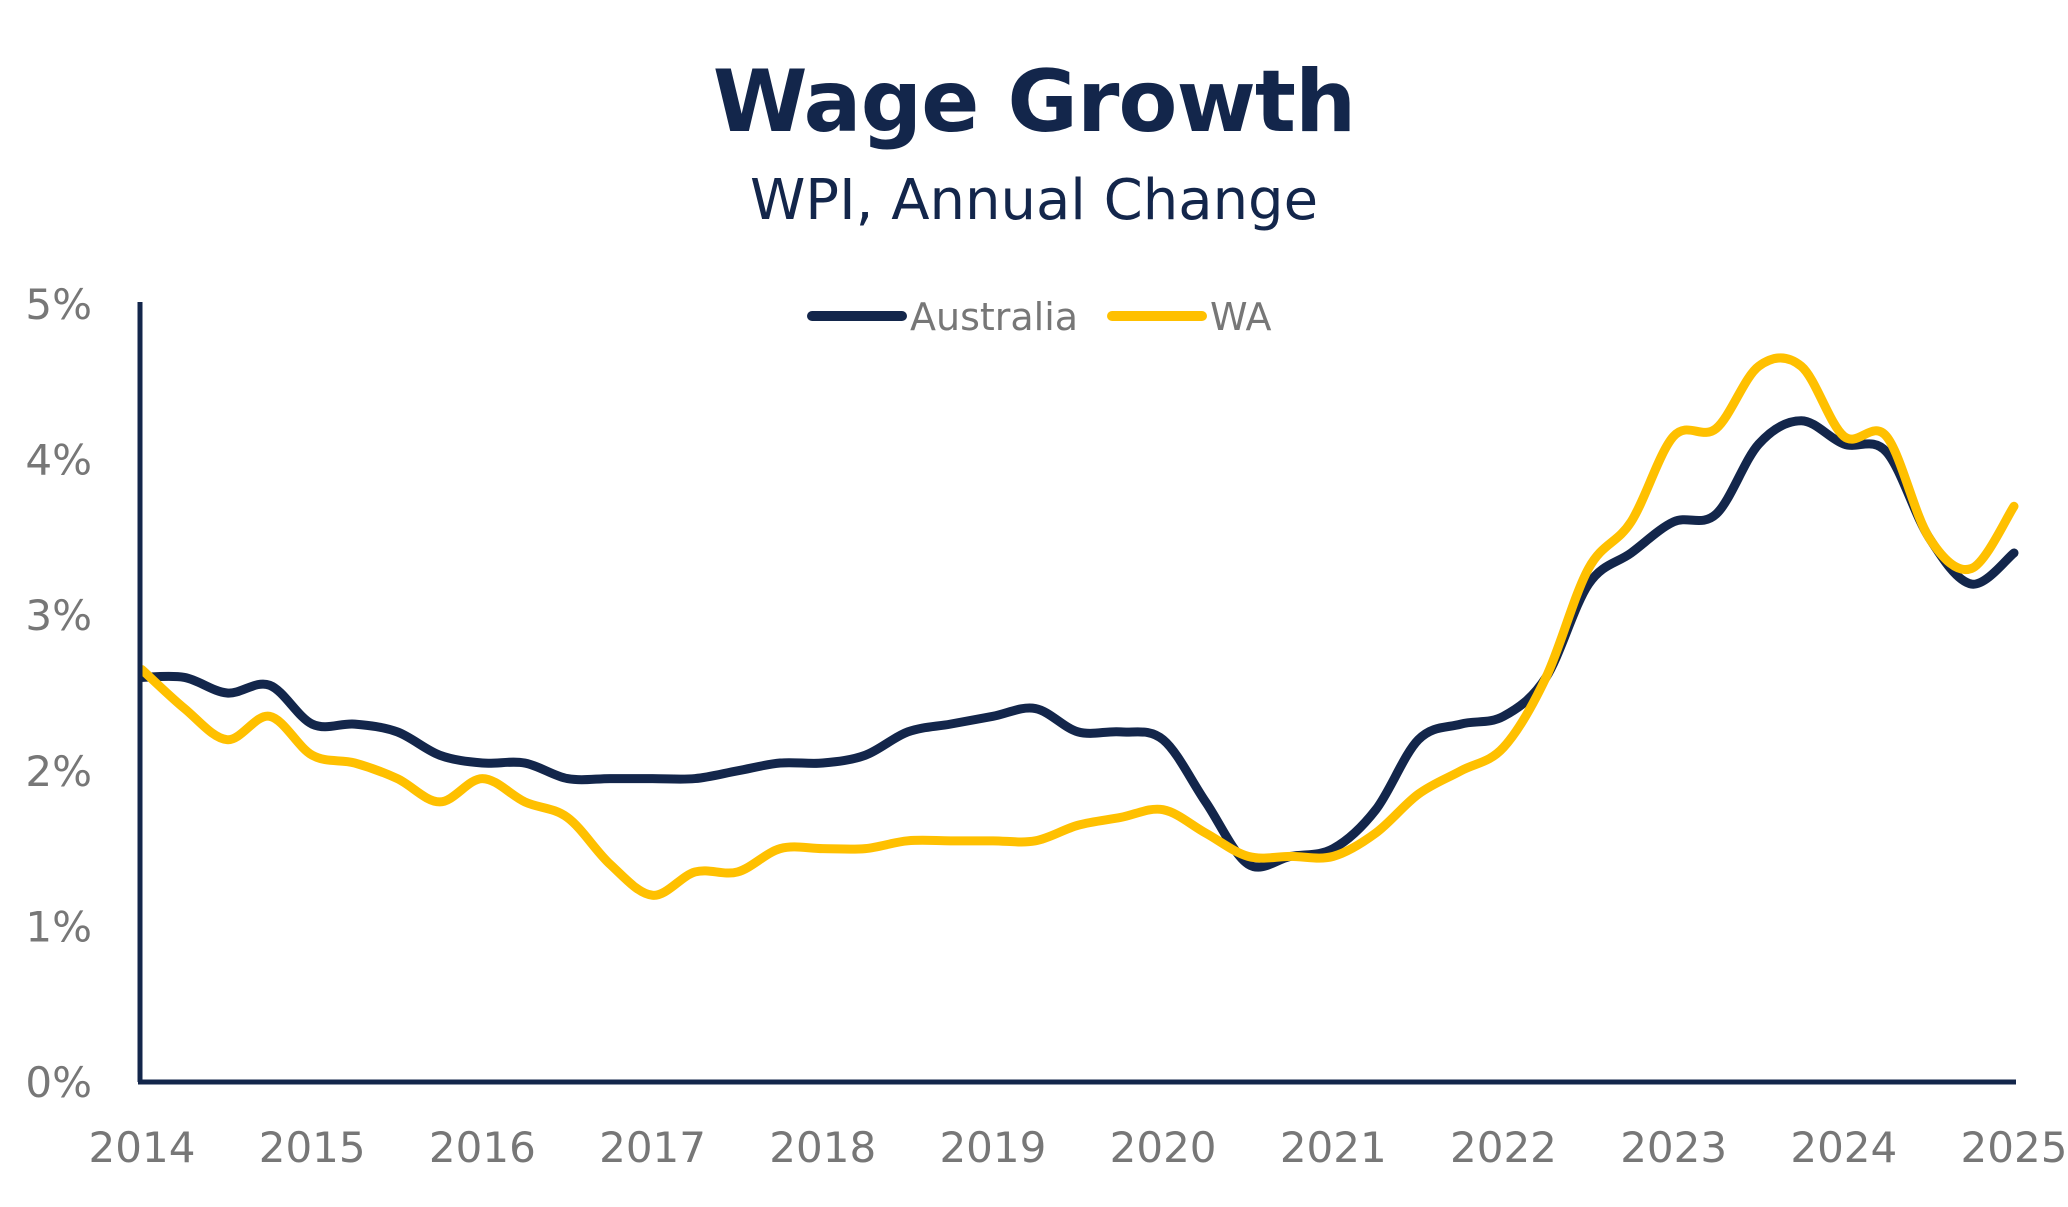 This screenshot has height=1207, width=2068. Describe the element at coordinates (652, 1147) in the screenshot. I see `x-tick-label: 2017` at that location.